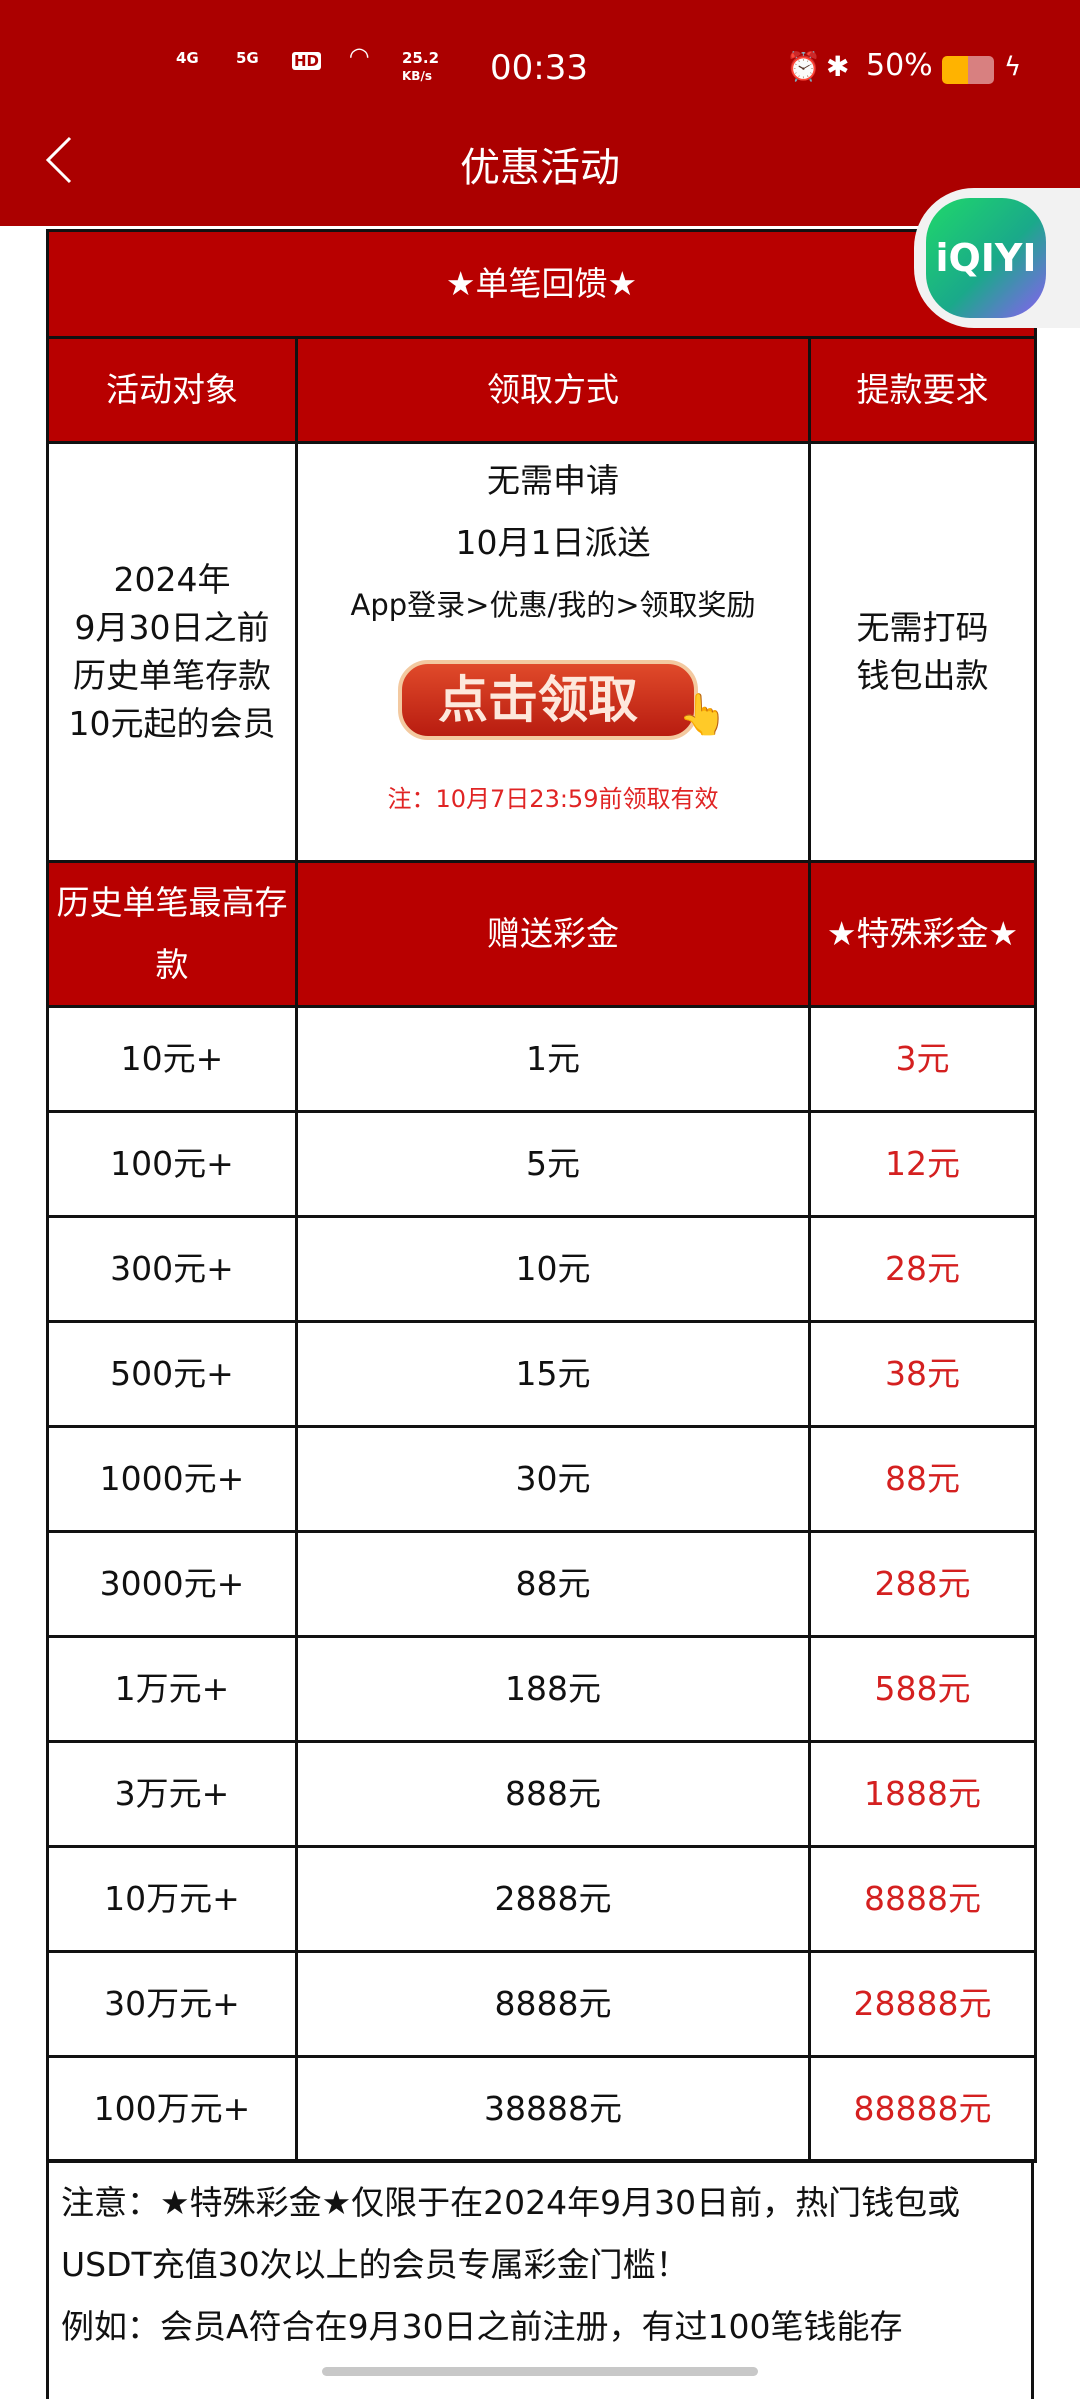 This screenshot has height=2399, width=1080. What do you see at coordinates (922, 1479) in the screenshot?
I see `special-bonus-cell: 88元` at bounding box center [922, 1479].